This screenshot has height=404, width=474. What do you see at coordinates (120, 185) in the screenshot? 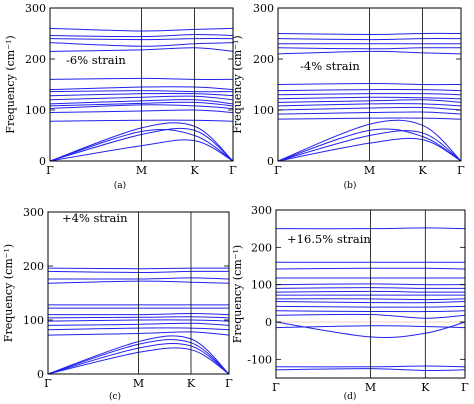
I see `panel-label: (a)` at bounding box center [120, 185].